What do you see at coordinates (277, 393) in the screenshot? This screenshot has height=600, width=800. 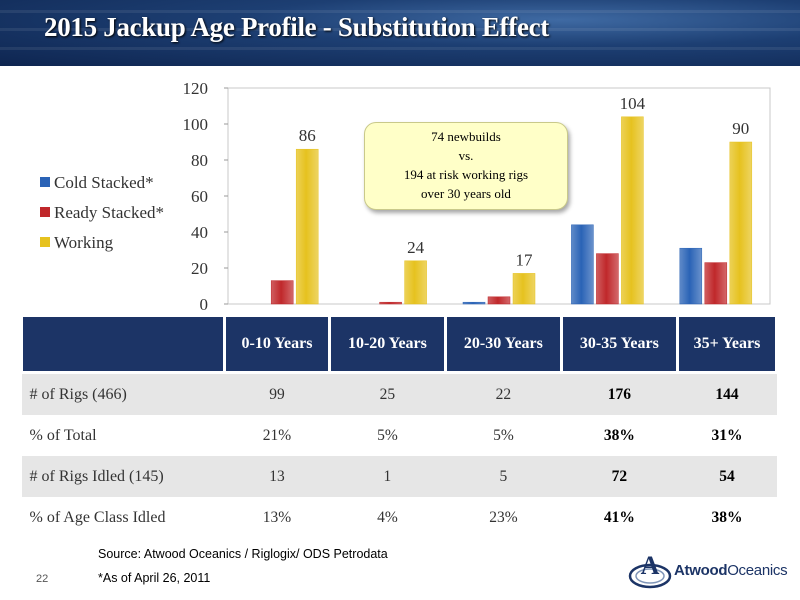 I see `table-cell: 99` at bounding box center [277, 393].